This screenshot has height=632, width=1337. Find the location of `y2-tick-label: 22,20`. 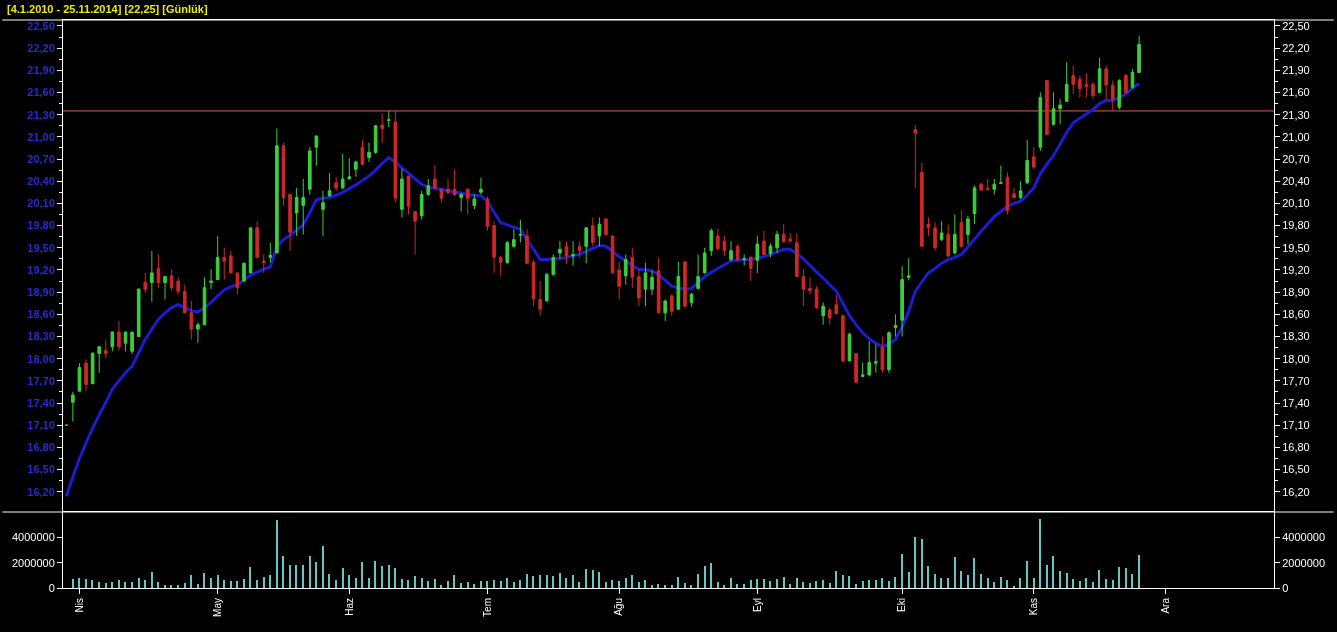

y2-tick-label: 22,20 is located at coordinates (1296, 47).